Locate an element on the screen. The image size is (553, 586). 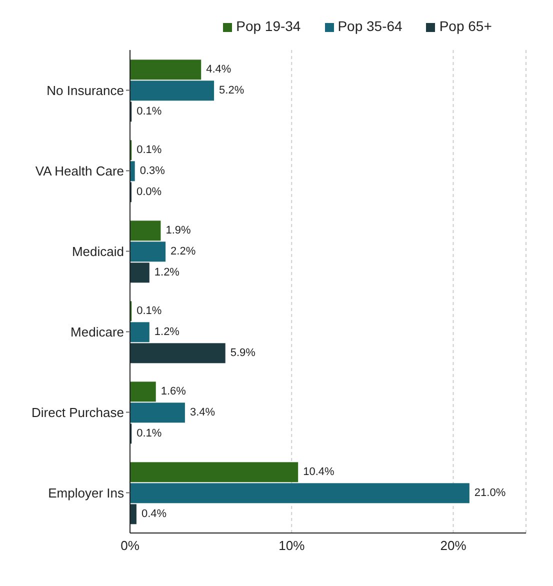
legend-label: Pop 65+ is located at coordinates (465, 26).